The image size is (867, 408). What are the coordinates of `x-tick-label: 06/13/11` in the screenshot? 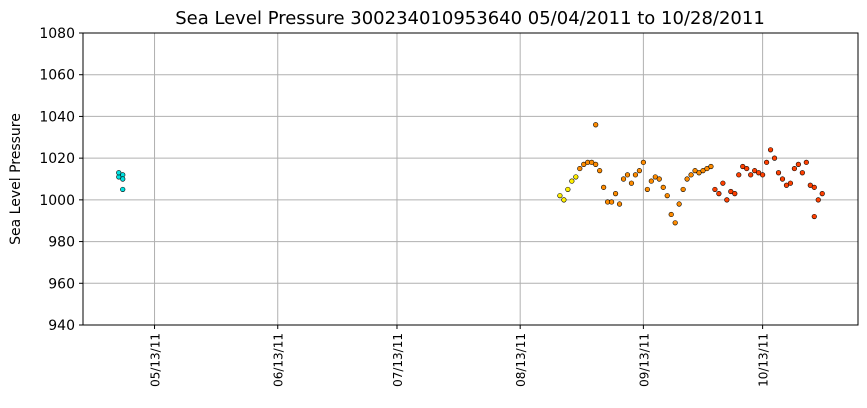 It's located at (279, 360).